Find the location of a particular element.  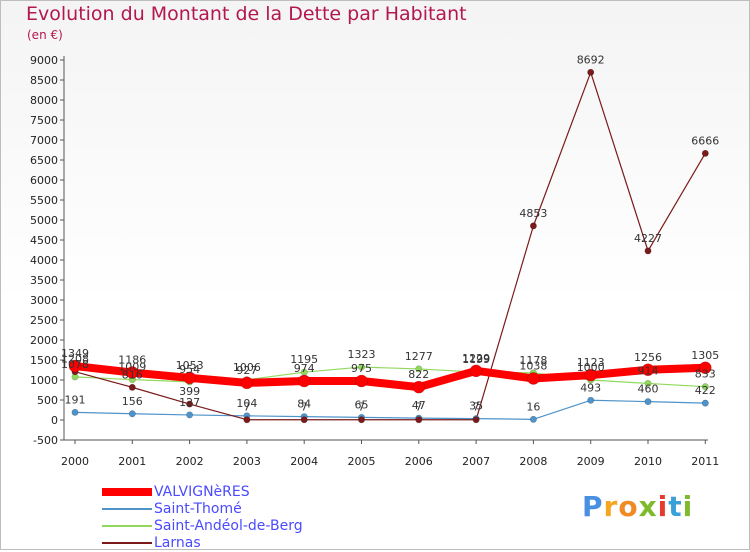

data-label-saint-ande-ol-de-berg: 914 is located at coordinates (648, 370).